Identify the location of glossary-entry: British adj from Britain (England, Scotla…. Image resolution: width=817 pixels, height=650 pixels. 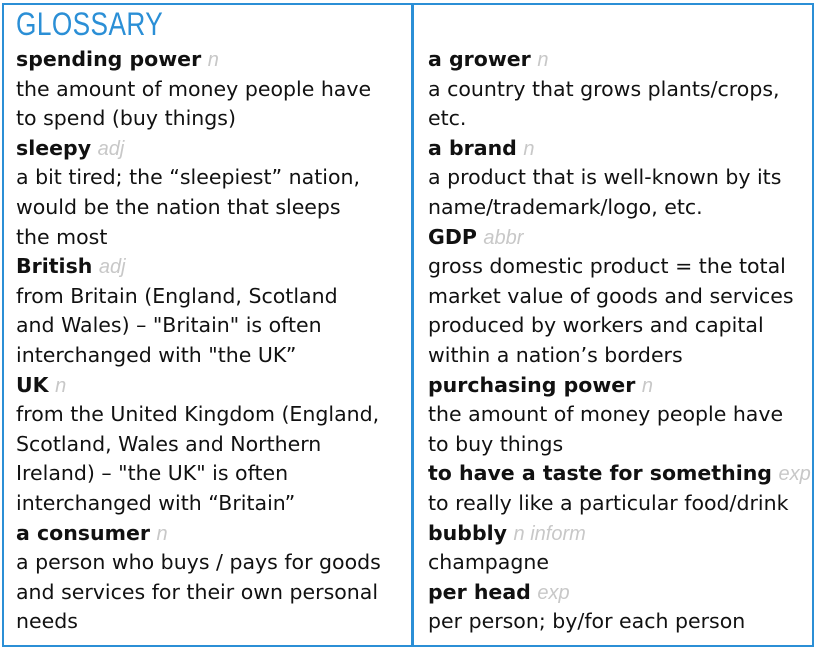
(198, 311).